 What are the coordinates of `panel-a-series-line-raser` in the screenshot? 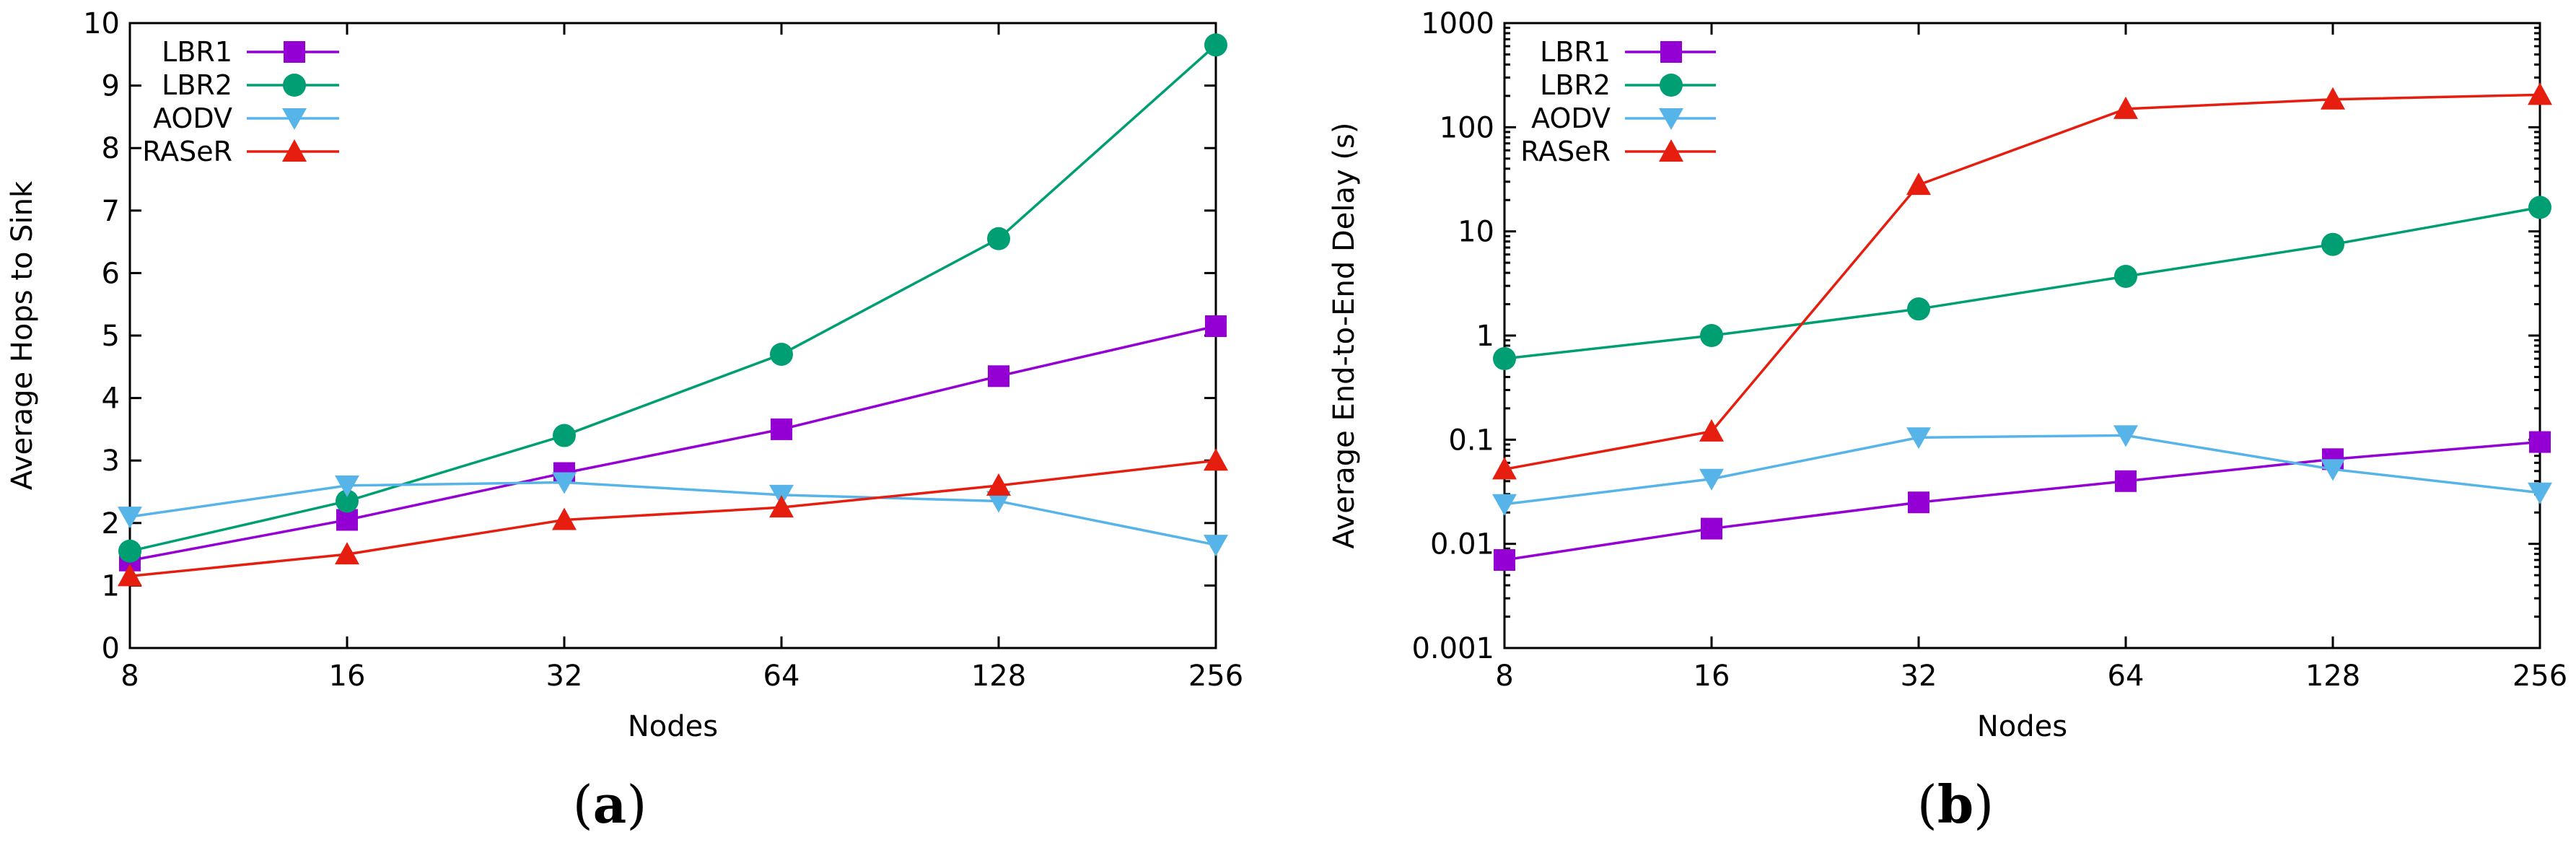 It's located at (673, 518).